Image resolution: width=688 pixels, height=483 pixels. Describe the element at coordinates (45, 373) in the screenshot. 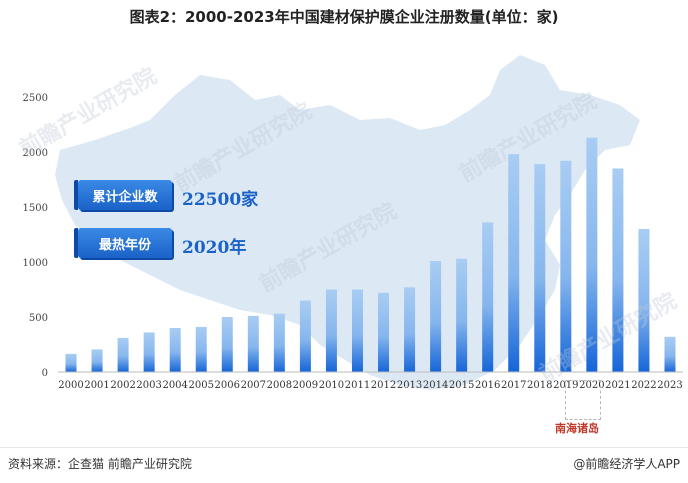

I see `y-tick-label: 0` at that location.